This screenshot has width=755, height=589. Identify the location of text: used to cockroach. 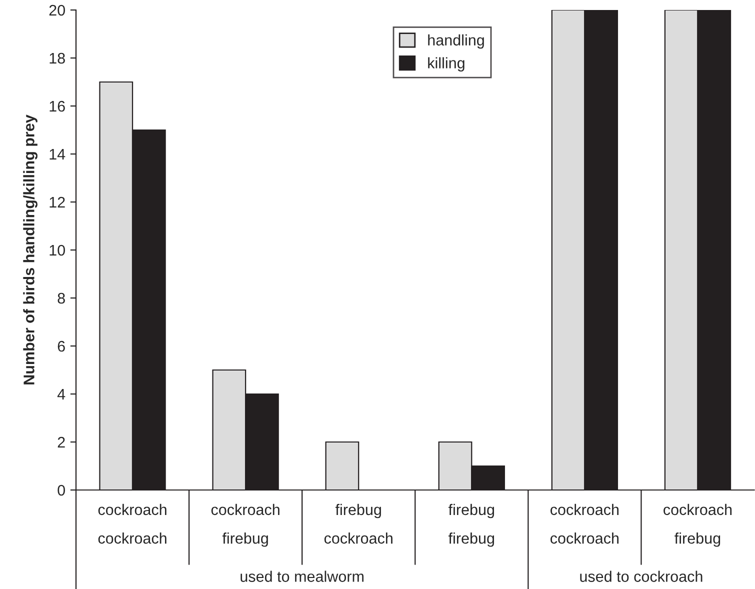
(641, 576).